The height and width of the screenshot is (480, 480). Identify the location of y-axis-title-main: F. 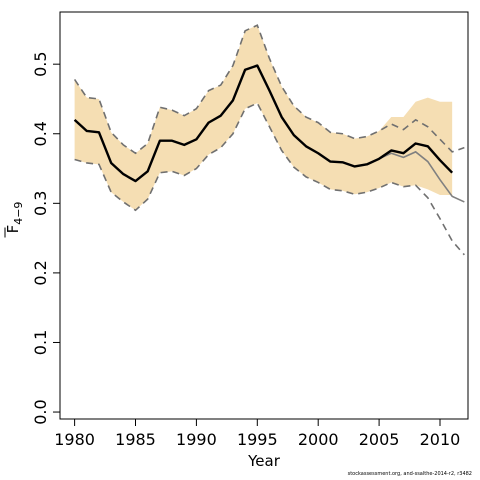
(13, 229).